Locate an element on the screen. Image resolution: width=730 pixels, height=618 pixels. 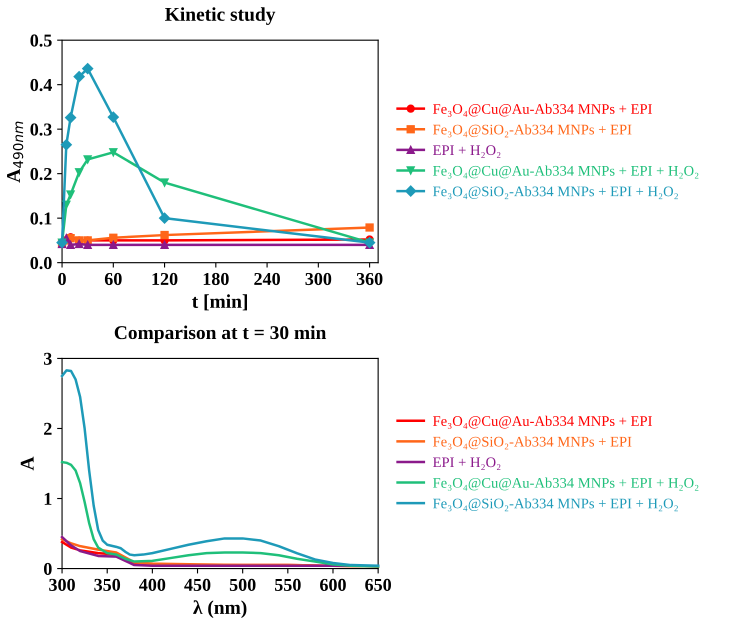
y-tick-label: 0.3 is located at coordinates (41, 129).